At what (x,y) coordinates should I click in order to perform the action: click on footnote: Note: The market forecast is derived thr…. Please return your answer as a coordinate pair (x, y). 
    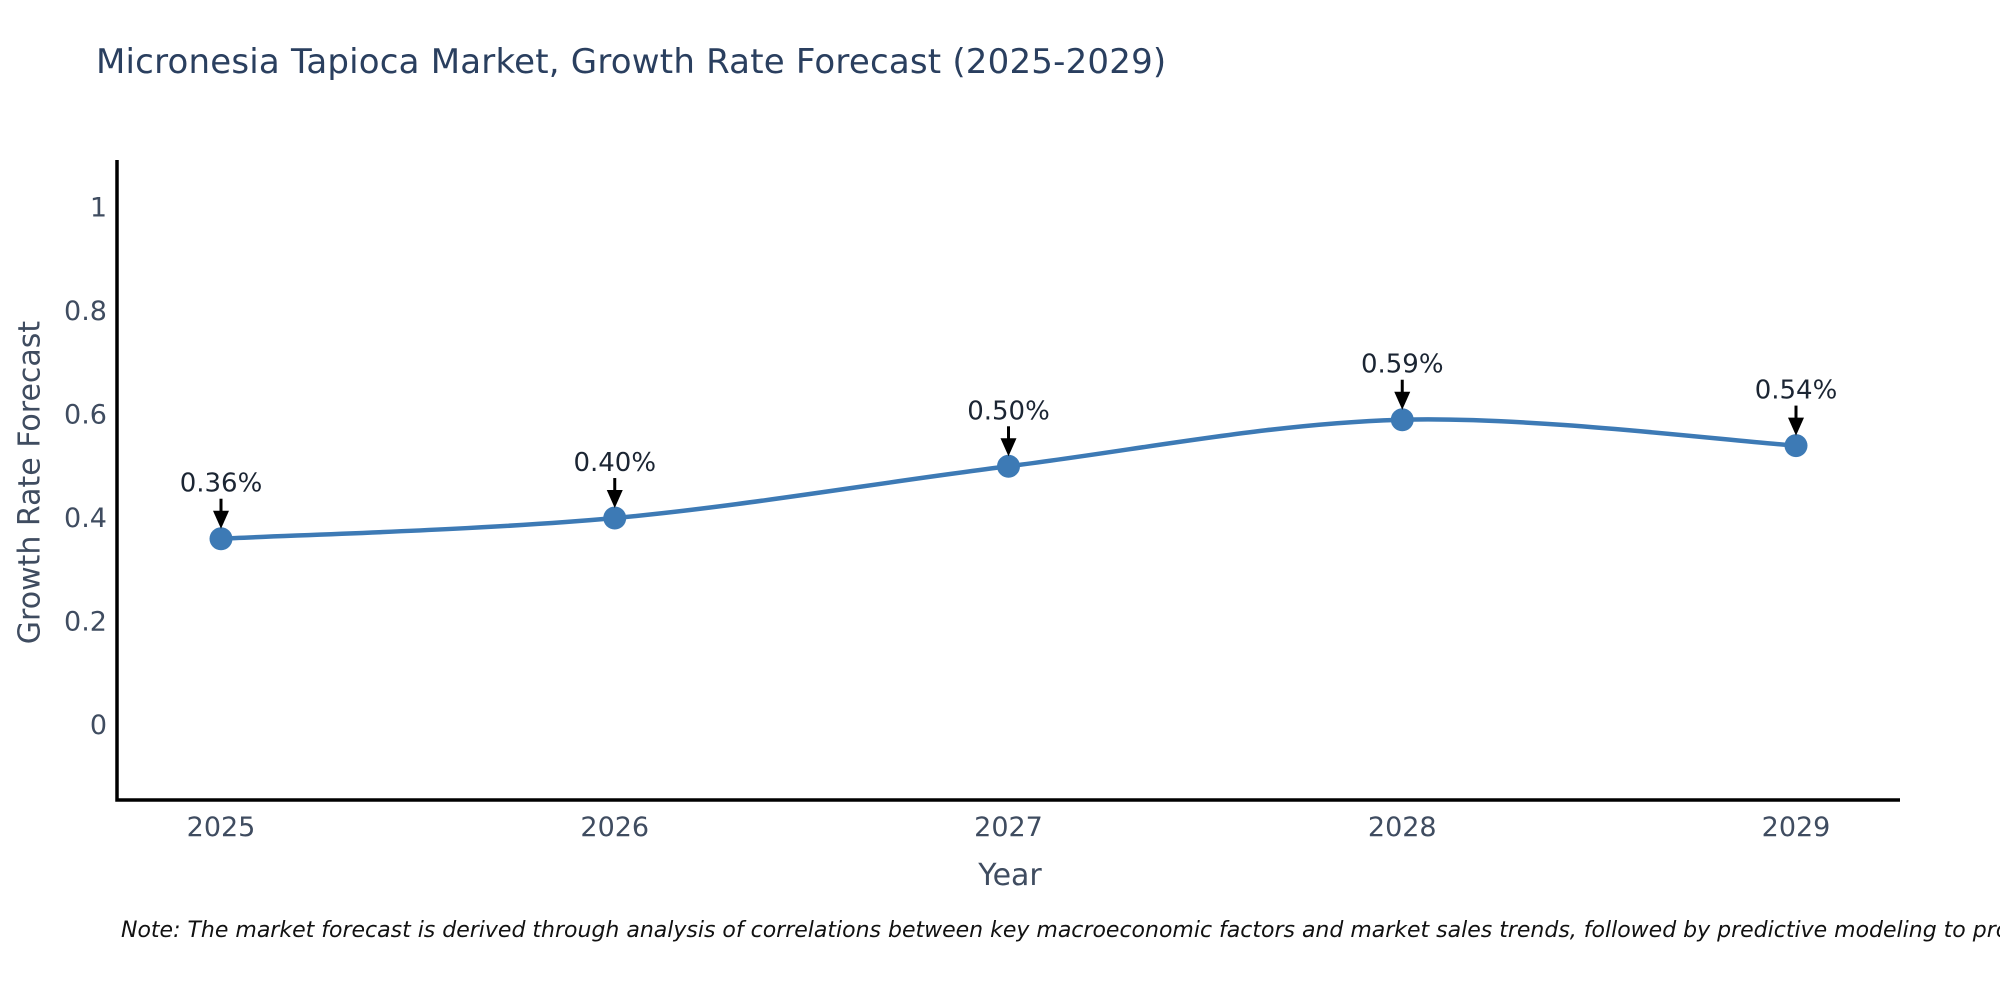
    Looking at the image, I should click on (1060, 930).